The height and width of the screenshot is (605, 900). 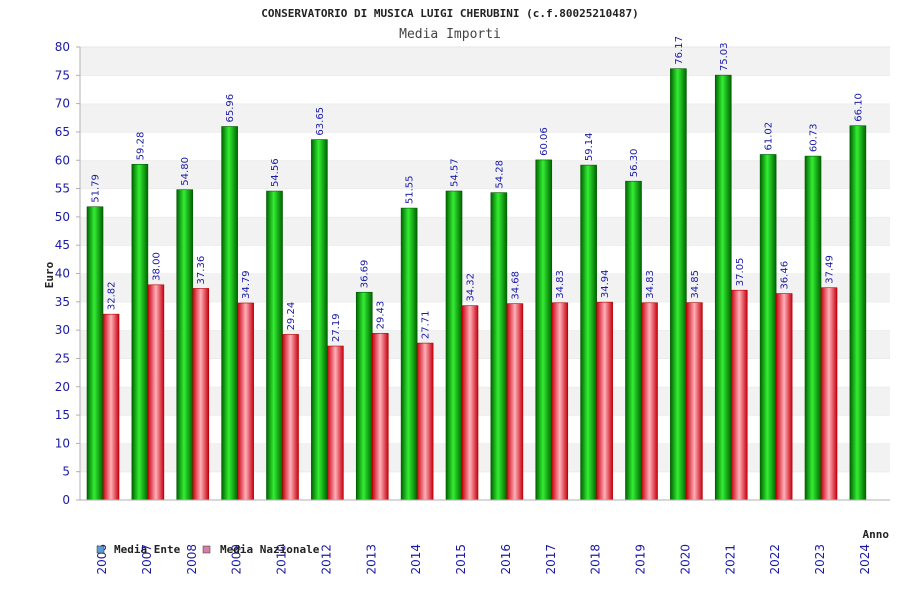 What do you see at coordinates (455, 172) in the screenshot?
I see `bar-value-label: 54.57` at bounding box center [455, 172].